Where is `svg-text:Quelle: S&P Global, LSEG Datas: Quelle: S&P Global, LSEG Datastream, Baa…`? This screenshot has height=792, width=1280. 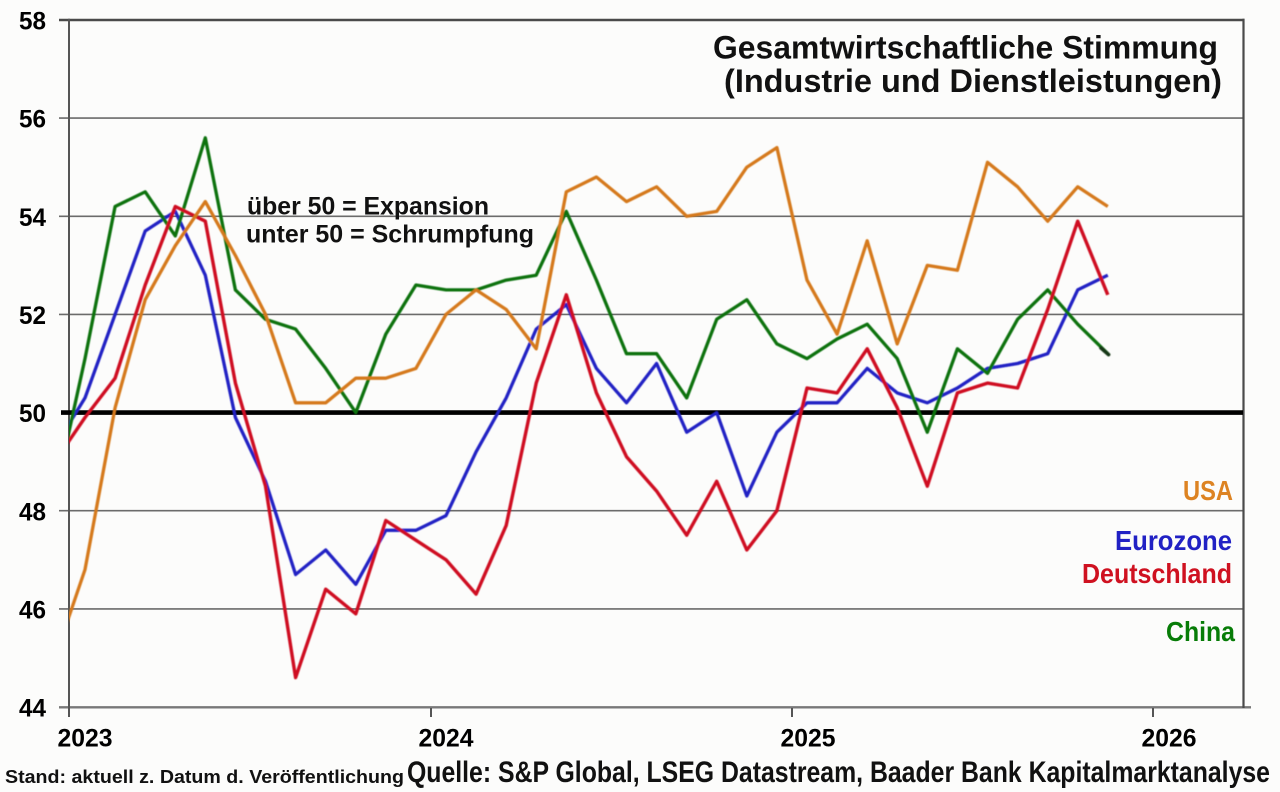 svg-text:Quelle: S&P Global, LSEG Datas: Quelle: S&P Global, LSEG Datastream, Baa… is located at coordinates (838, 772).